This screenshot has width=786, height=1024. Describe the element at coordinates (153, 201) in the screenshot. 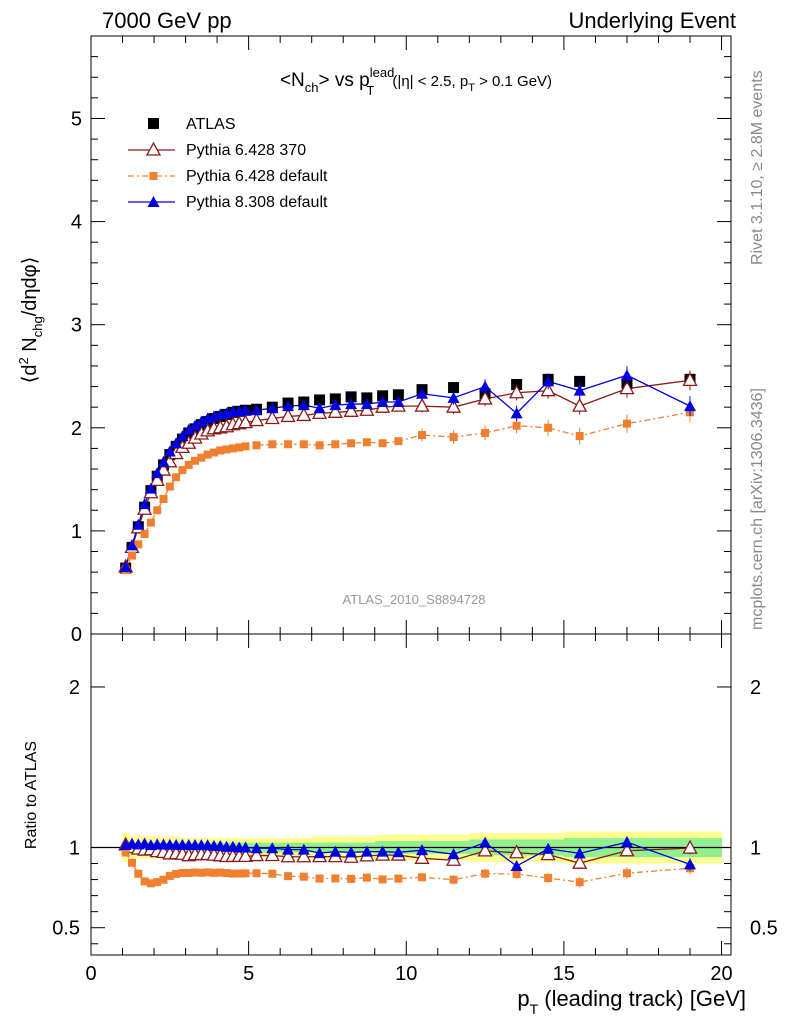

I see `legend-marker-pythia8-default` at that location.